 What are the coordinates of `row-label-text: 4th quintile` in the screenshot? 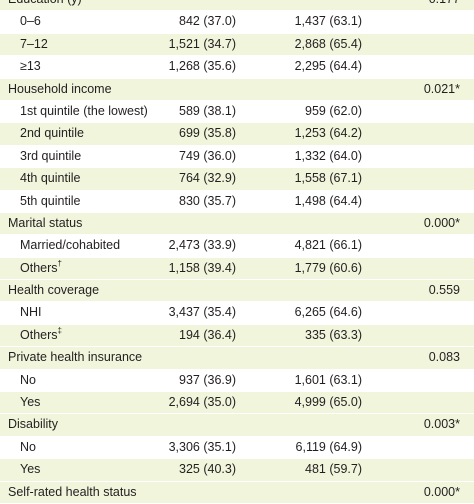 It's located at (50, 178).